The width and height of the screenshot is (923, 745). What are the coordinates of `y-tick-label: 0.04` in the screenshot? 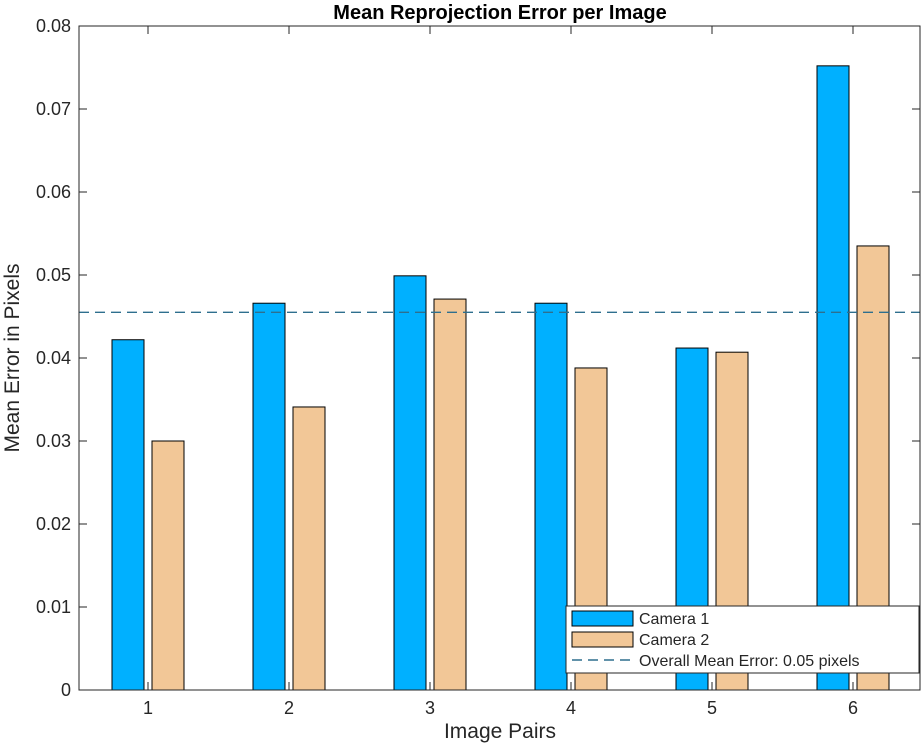 It's located at (53, 358).